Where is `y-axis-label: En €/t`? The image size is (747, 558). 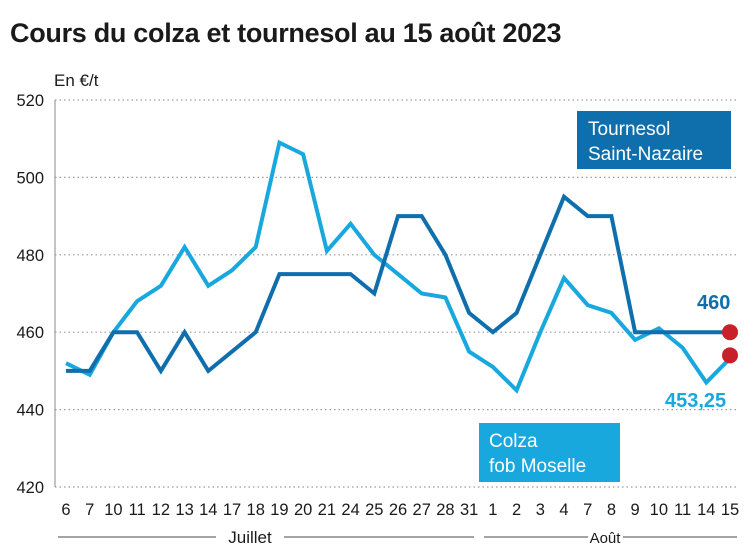 y-axis-label: En €/t is located at coordinates (76, 80).